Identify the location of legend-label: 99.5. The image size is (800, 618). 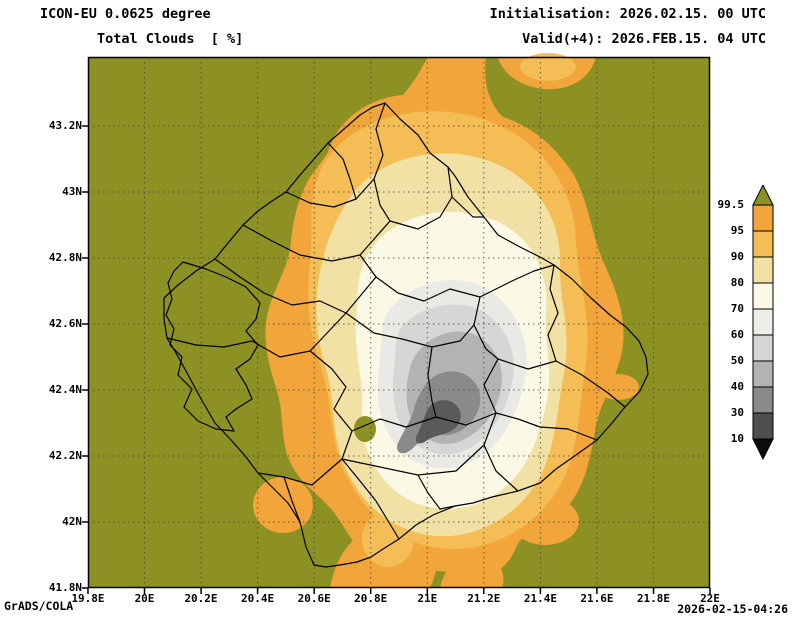
(731, 204).